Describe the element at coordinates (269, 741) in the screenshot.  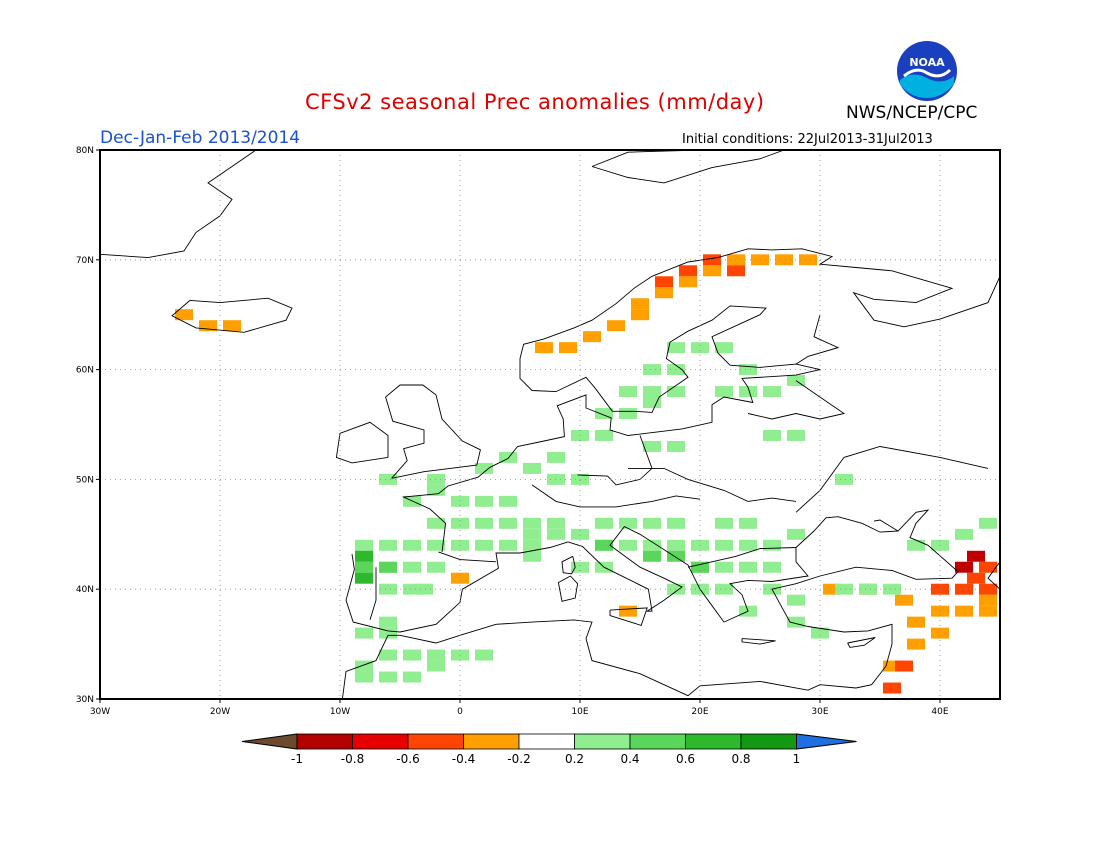
I see `colorbar-low-arrow` at that location.